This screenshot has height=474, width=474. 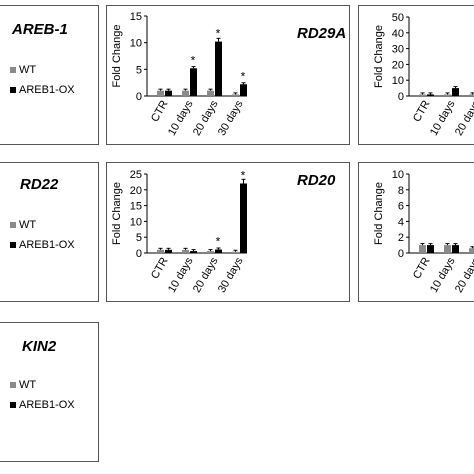 I want to click on y-tick-label: 25, so click(x=136, y=175).